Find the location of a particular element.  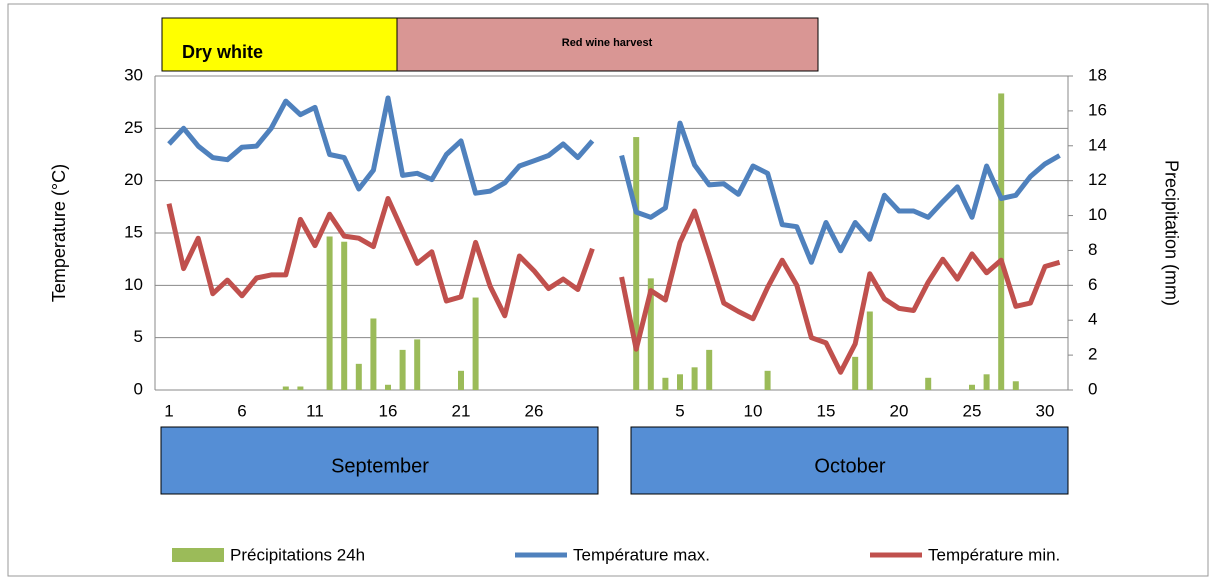

harvest-label: Dry white is located at coordinates (222, 52).